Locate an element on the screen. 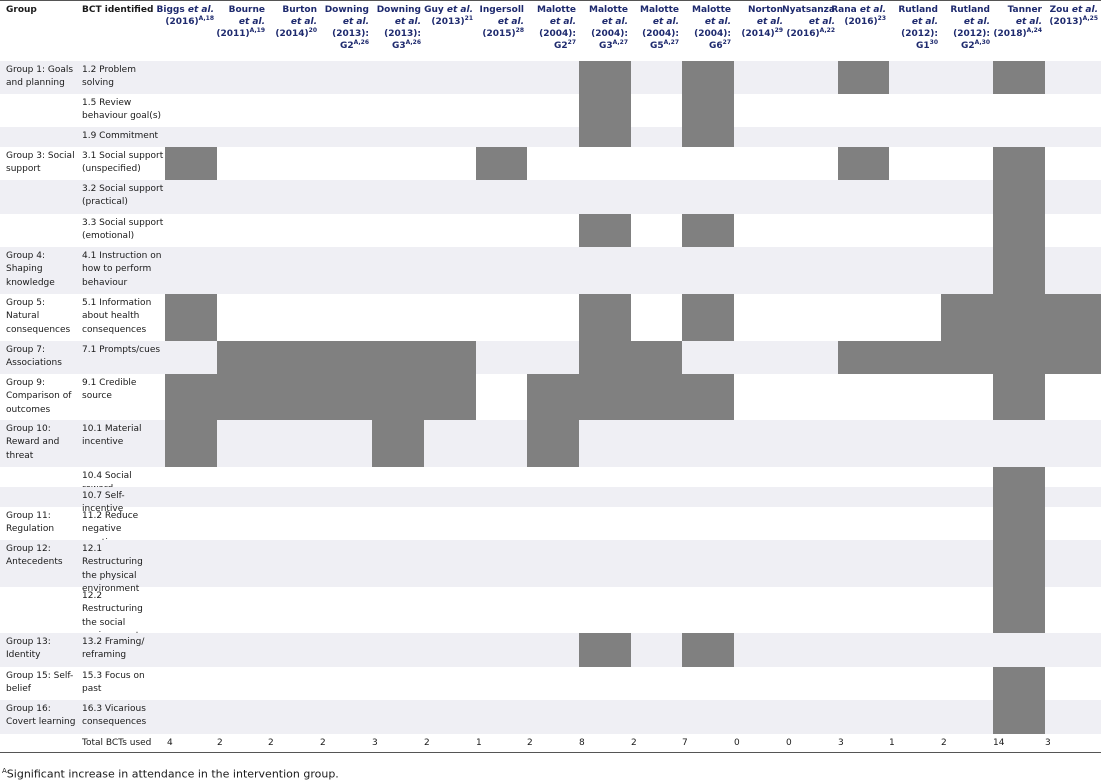 This screenshot has height=782, width=1101. bct-label: 13.2 Framing/reframing is located at coordinates (123, 649).